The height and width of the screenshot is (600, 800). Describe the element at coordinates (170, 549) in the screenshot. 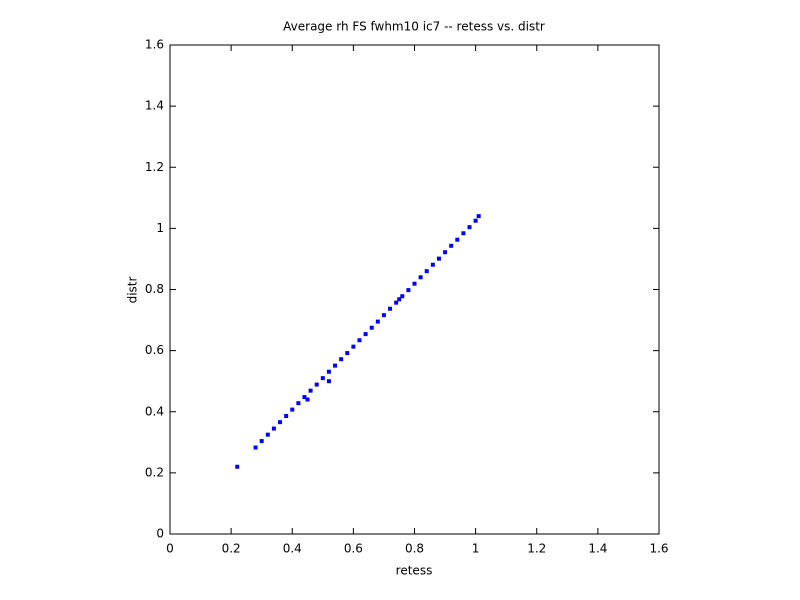

I see `x-tick-label: 0` at that location.